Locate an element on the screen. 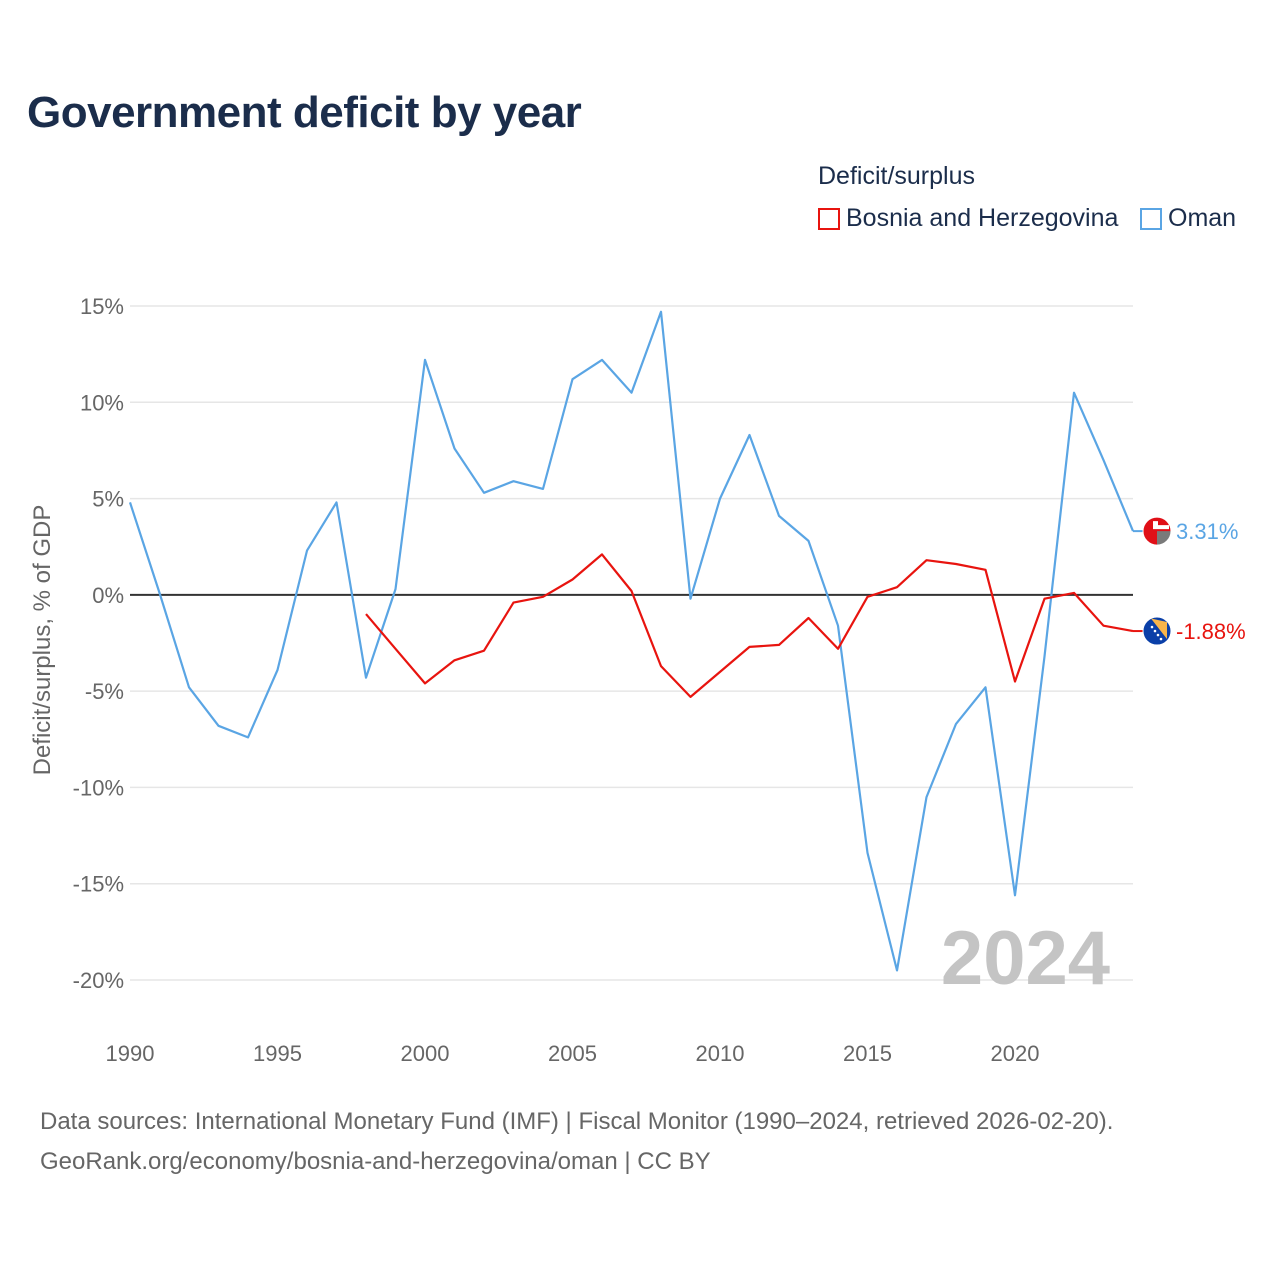 This screenshot has height=1280, width=1280. legend-item-oman: Oman is located at coordinates (1188, 218).